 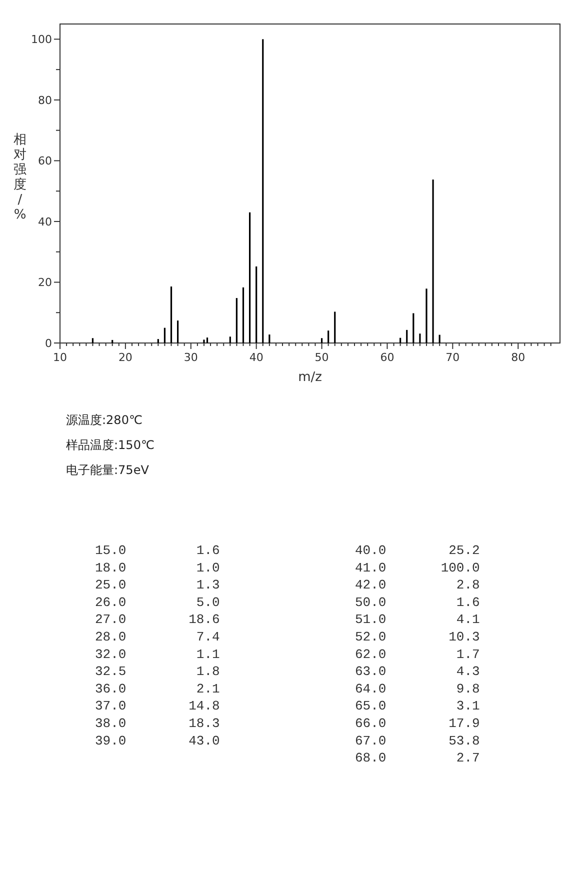 What do you see at coordinates (191, 357) in the screenshot?
I see `x-tick-label: 30` at bounding box center [191, 357].